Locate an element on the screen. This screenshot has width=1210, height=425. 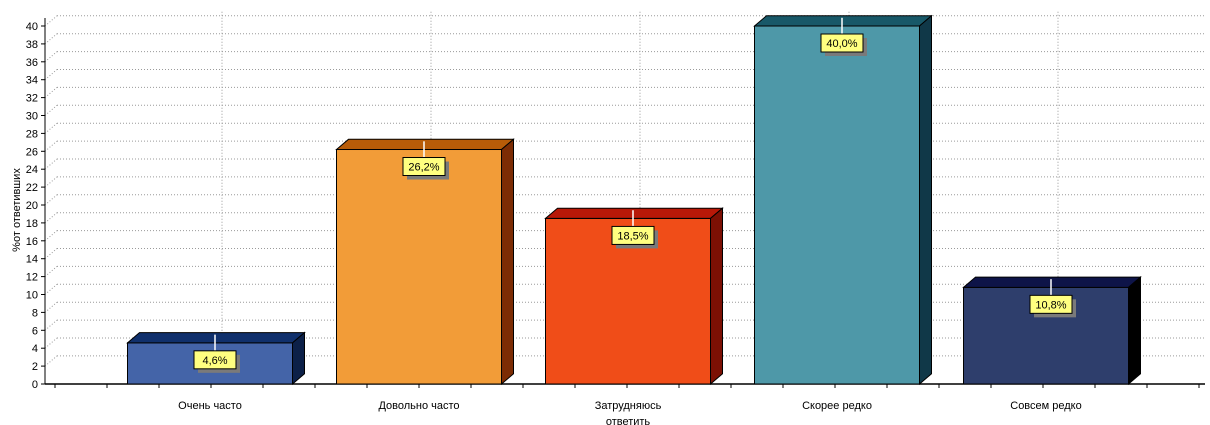
y-tick-label: 32 is located at coordinates (32, 99).